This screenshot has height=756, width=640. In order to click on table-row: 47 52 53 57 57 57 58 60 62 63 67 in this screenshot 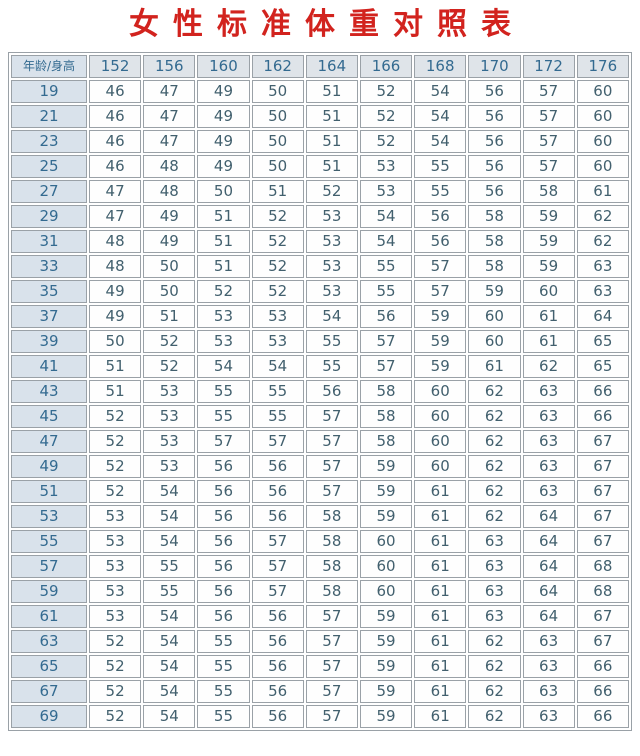, I will do `click(320, 441)`.